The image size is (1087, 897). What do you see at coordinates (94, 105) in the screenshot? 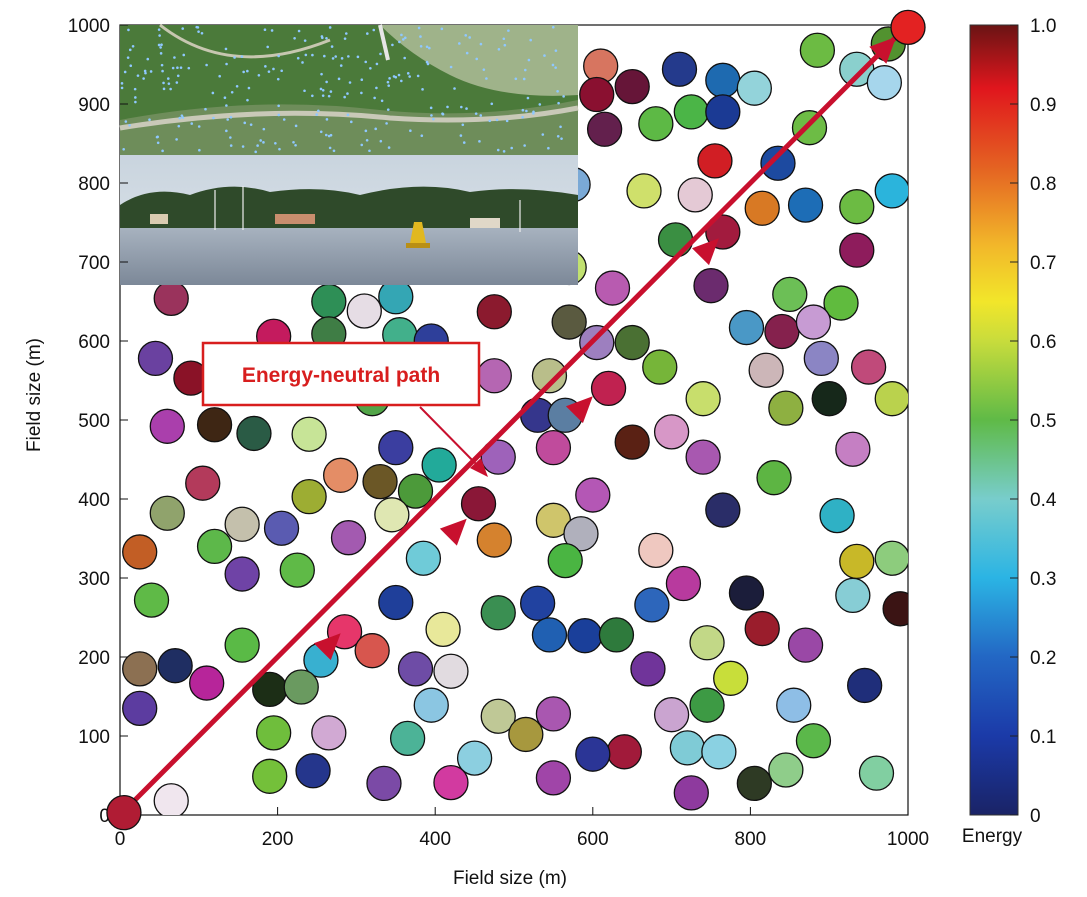
I see `y-tick-label-9: 900` at bounding box center [94, 105].